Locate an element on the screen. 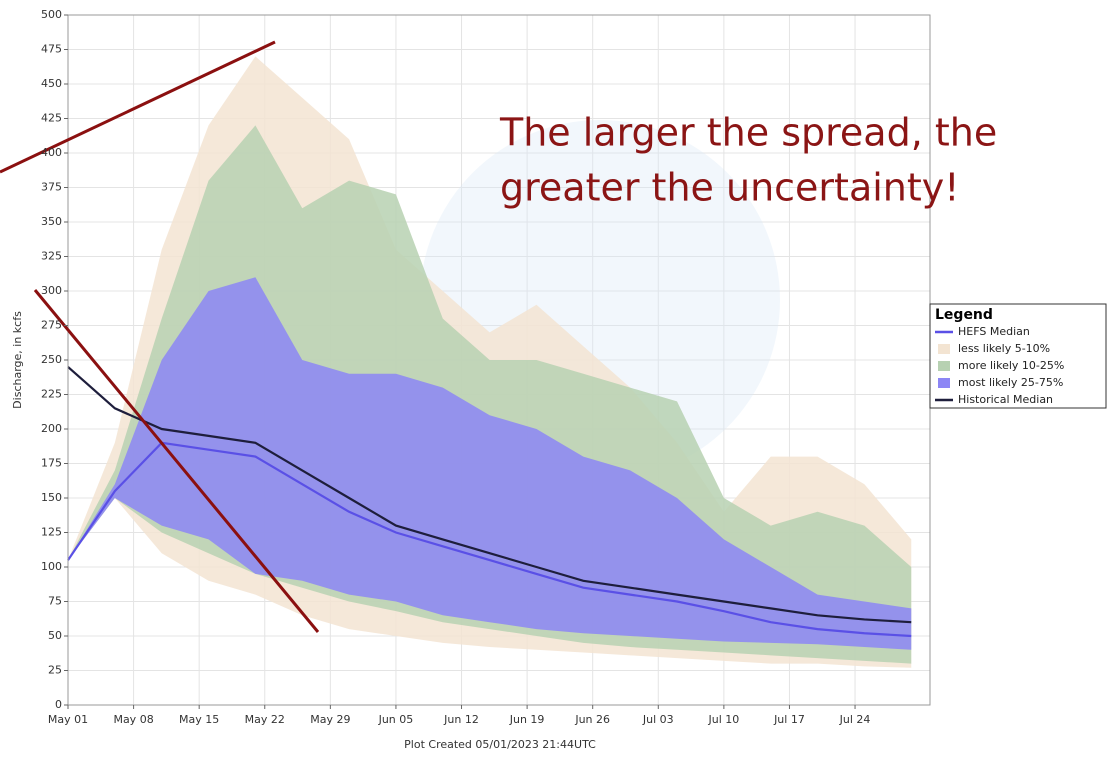  x-tick-label: May 01 is located at coordinates (68, 719).